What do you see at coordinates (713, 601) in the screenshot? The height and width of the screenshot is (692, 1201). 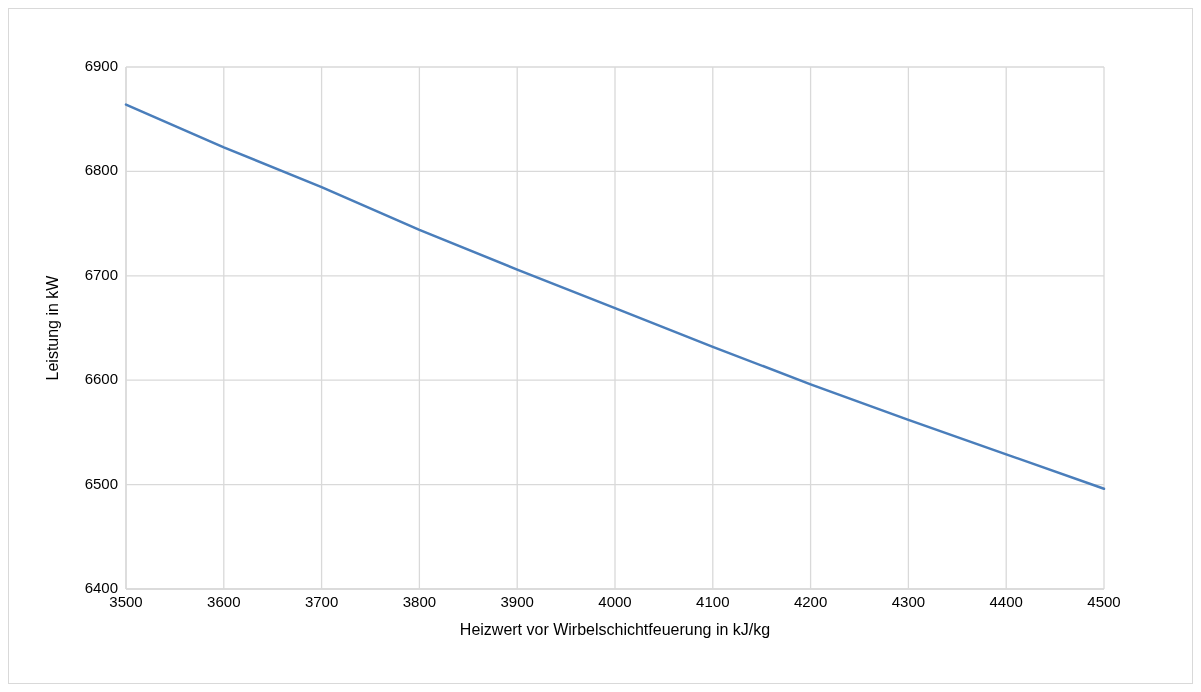 I see `x-tick-label: 4100` at bounding box center [713, 601].